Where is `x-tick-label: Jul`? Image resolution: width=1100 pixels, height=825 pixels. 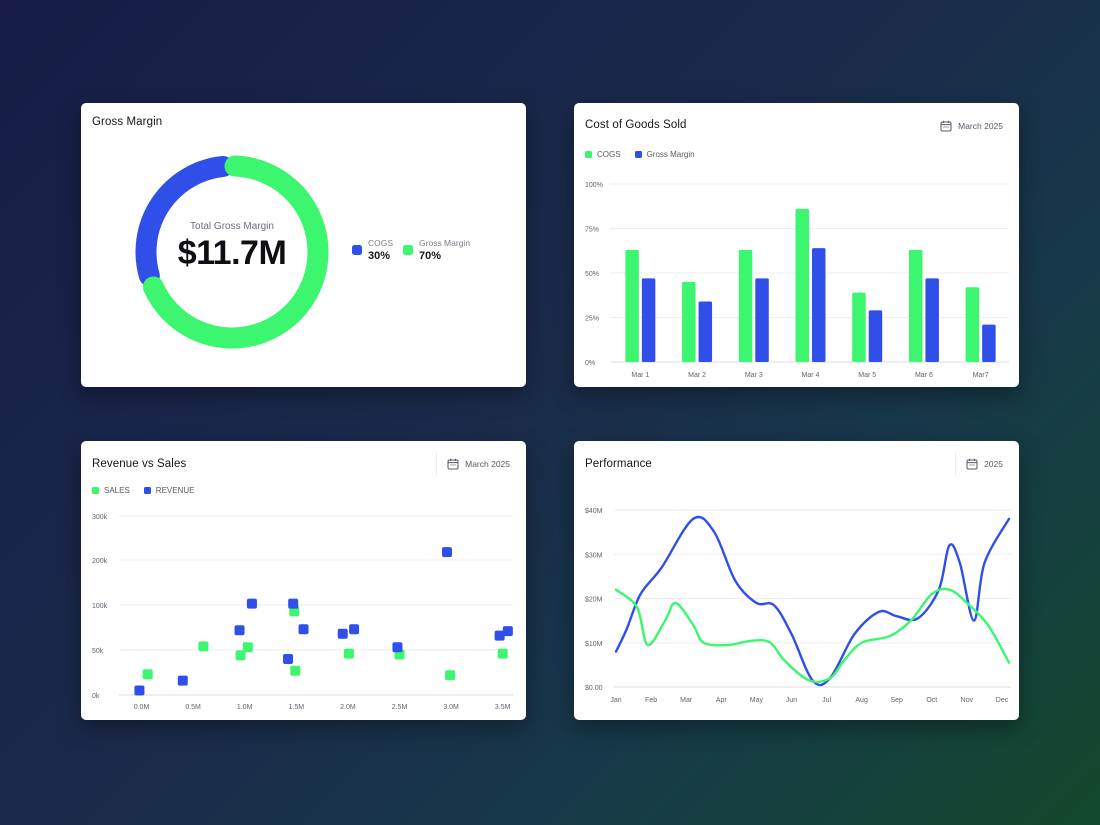 x-tick-label: Jul is located at coordinates (826, 700).